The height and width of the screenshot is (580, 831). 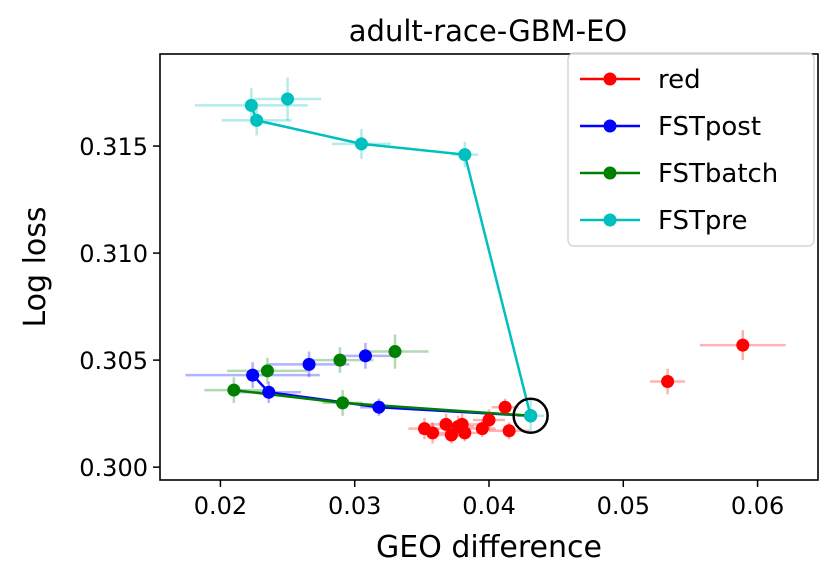 What do you see at coordinates (718, 174) in the screenshot?
I see `legend-label-FSTbatch: FSTbatch` at bounding box center [718, 174].